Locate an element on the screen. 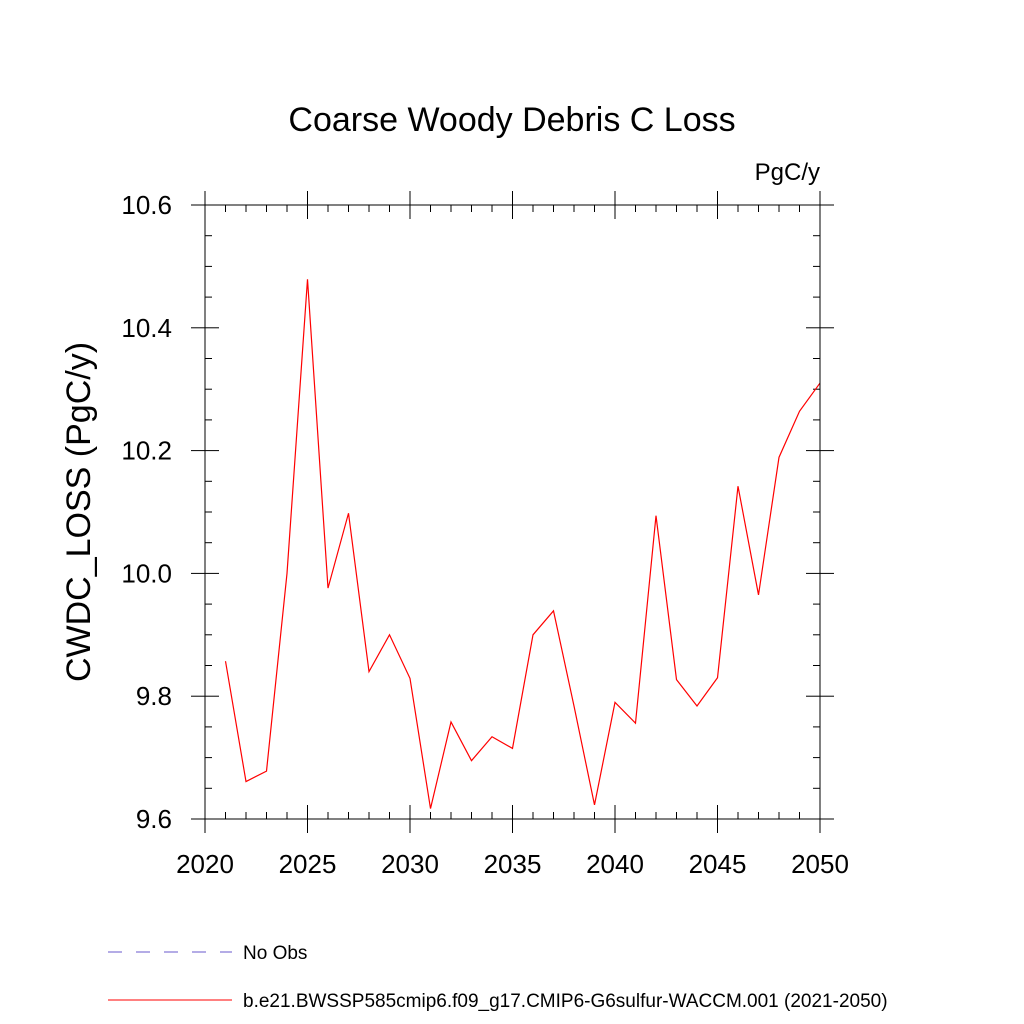 The height and width of the screenshot is (1024, 1024). chart-title: Coarse Woody Debris C Loss is located at coordinates (511, 120).